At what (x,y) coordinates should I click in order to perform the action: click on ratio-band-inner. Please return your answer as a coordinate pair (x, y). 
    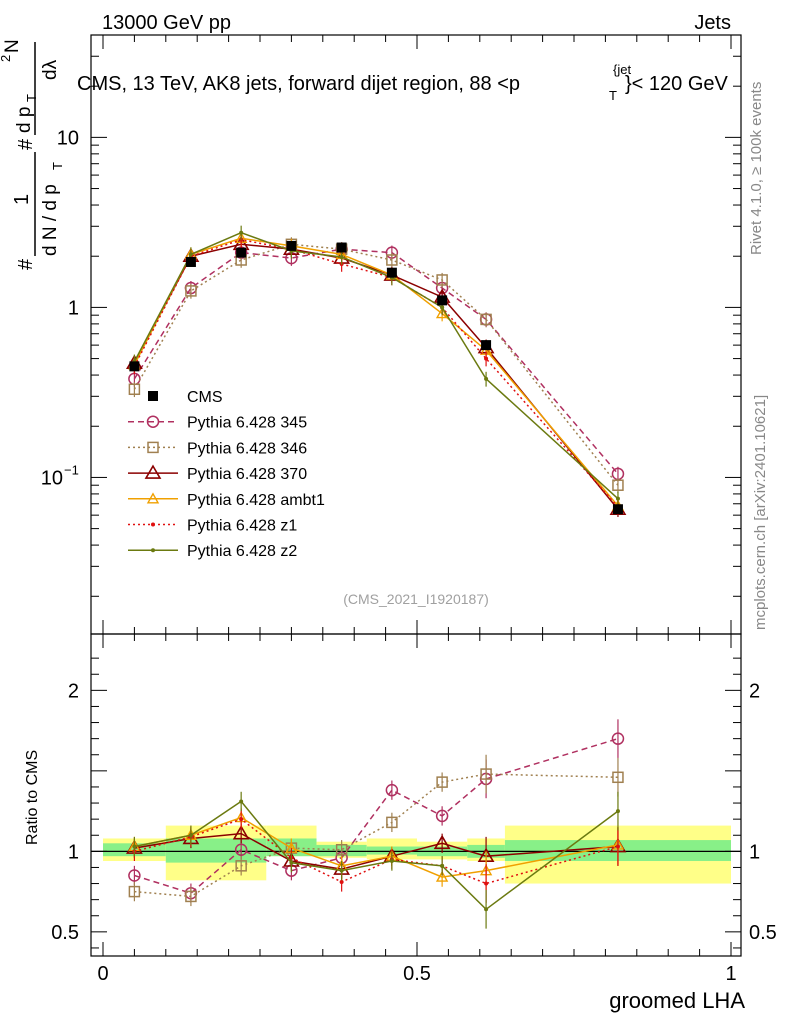
    Looking at the image, I should click on (216, 850).